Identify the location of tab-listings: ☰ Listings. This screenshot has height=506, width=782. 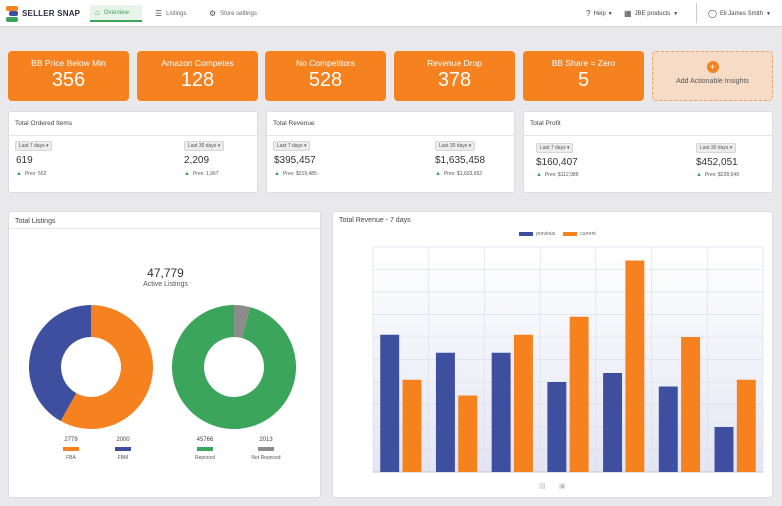
(171, 13).